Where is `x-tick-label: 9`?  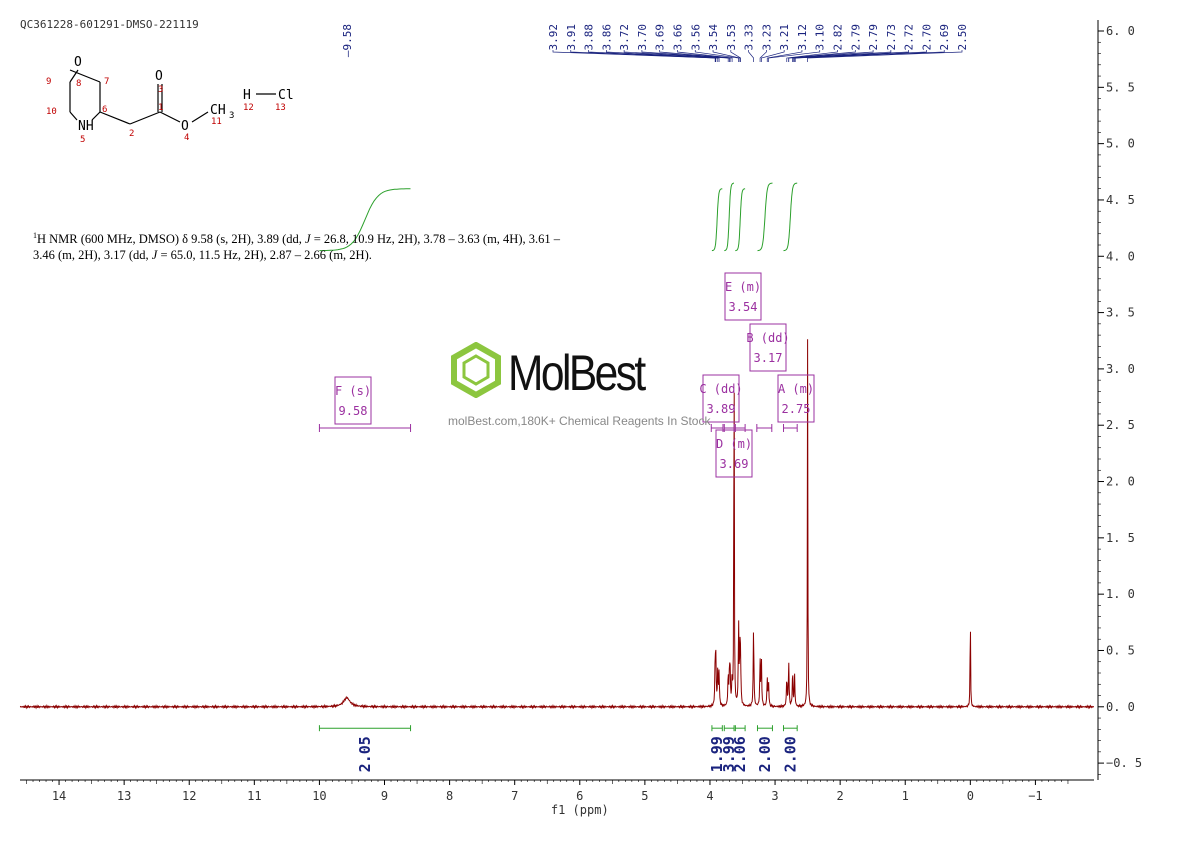
x-tick-label: 9 is located at coordinates (384, 796).